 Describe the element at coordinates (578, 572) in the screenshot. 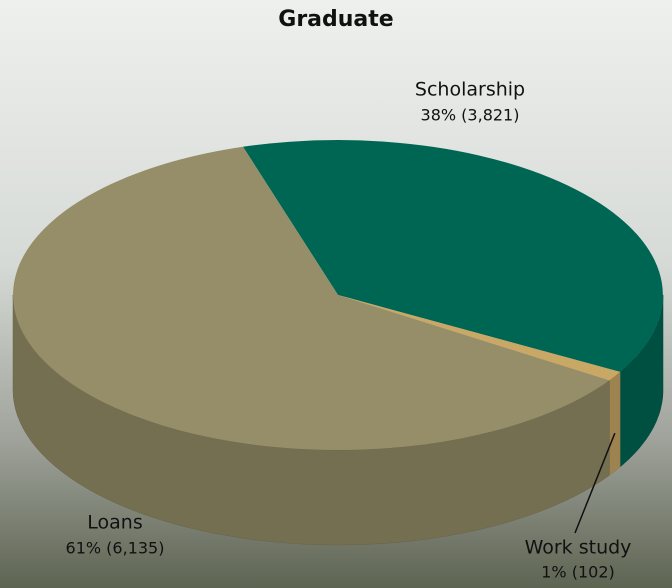

I see `value-label: 1% (102)` at that location.